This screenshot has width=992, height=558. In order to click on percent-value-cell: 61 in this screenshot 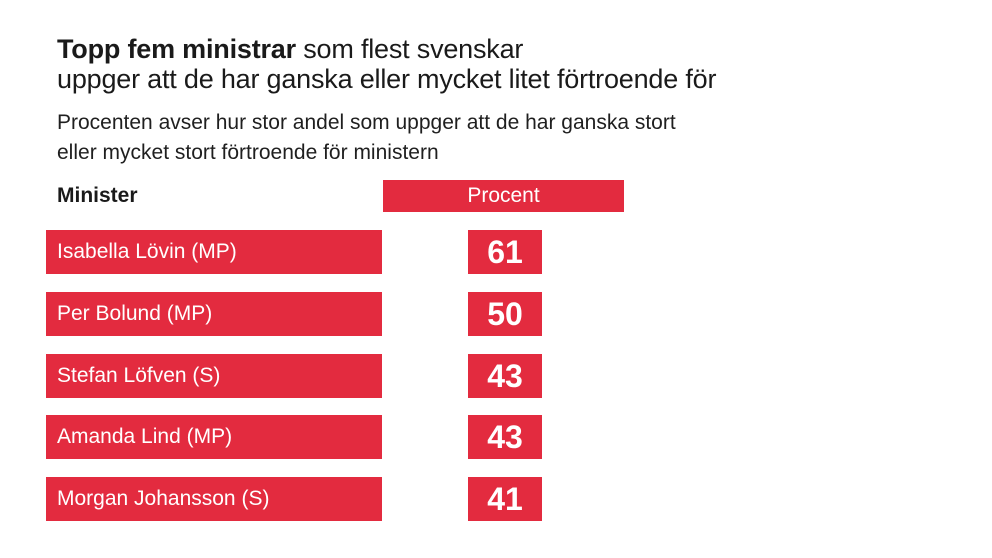, I will do `click(505, 252)`.